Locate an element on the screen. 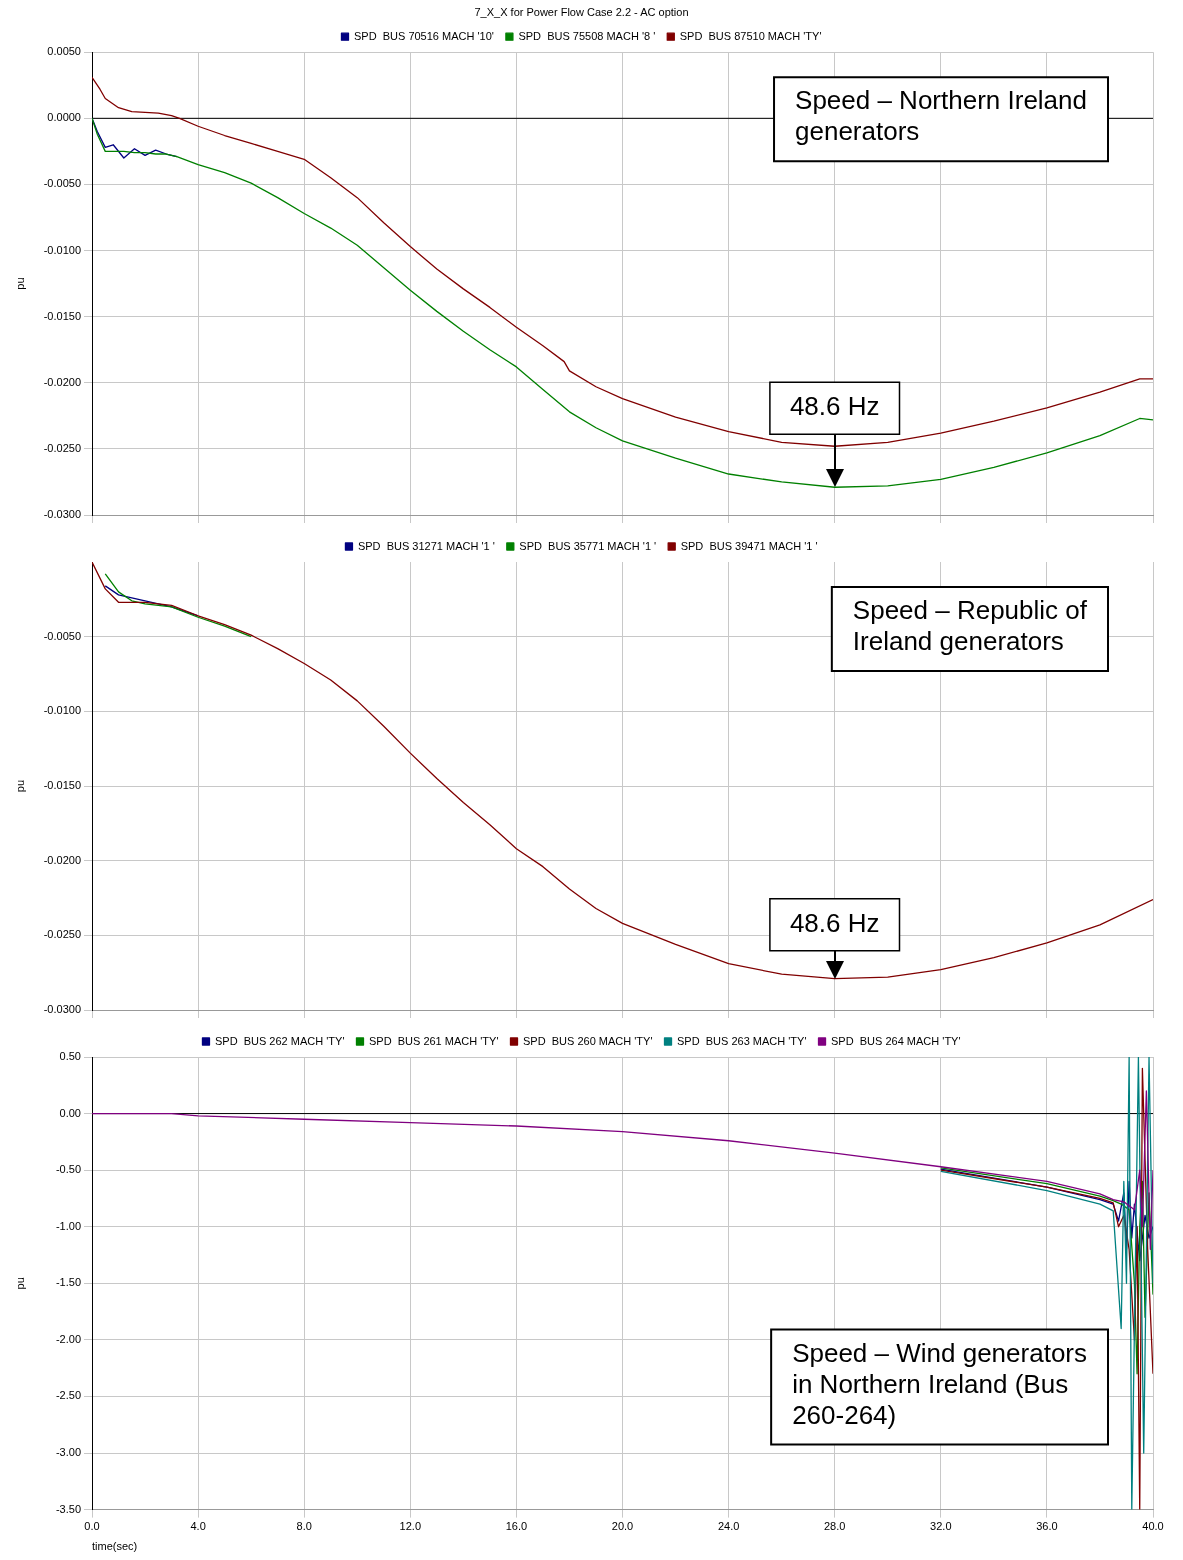 The width and height of the screenshot is (1183, 1560). x-tick-label: 12.0 is located at coordinates (410, 1526).